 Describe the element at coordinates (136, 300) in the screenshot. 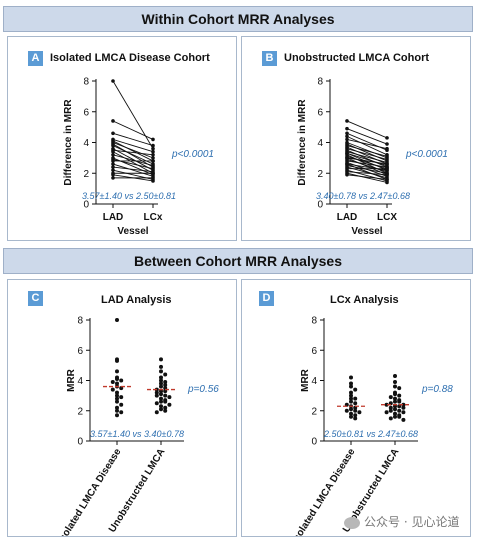

I see `panel-c-title: LAD Analysis` at that location.